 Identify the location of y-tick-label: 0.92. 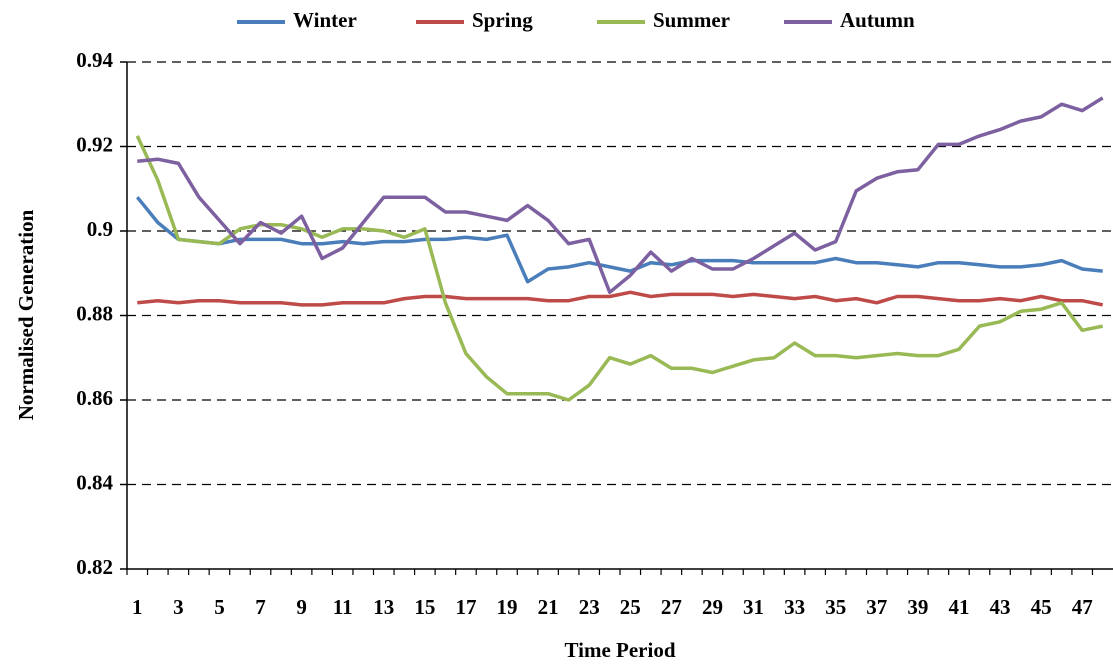
(94, 144).